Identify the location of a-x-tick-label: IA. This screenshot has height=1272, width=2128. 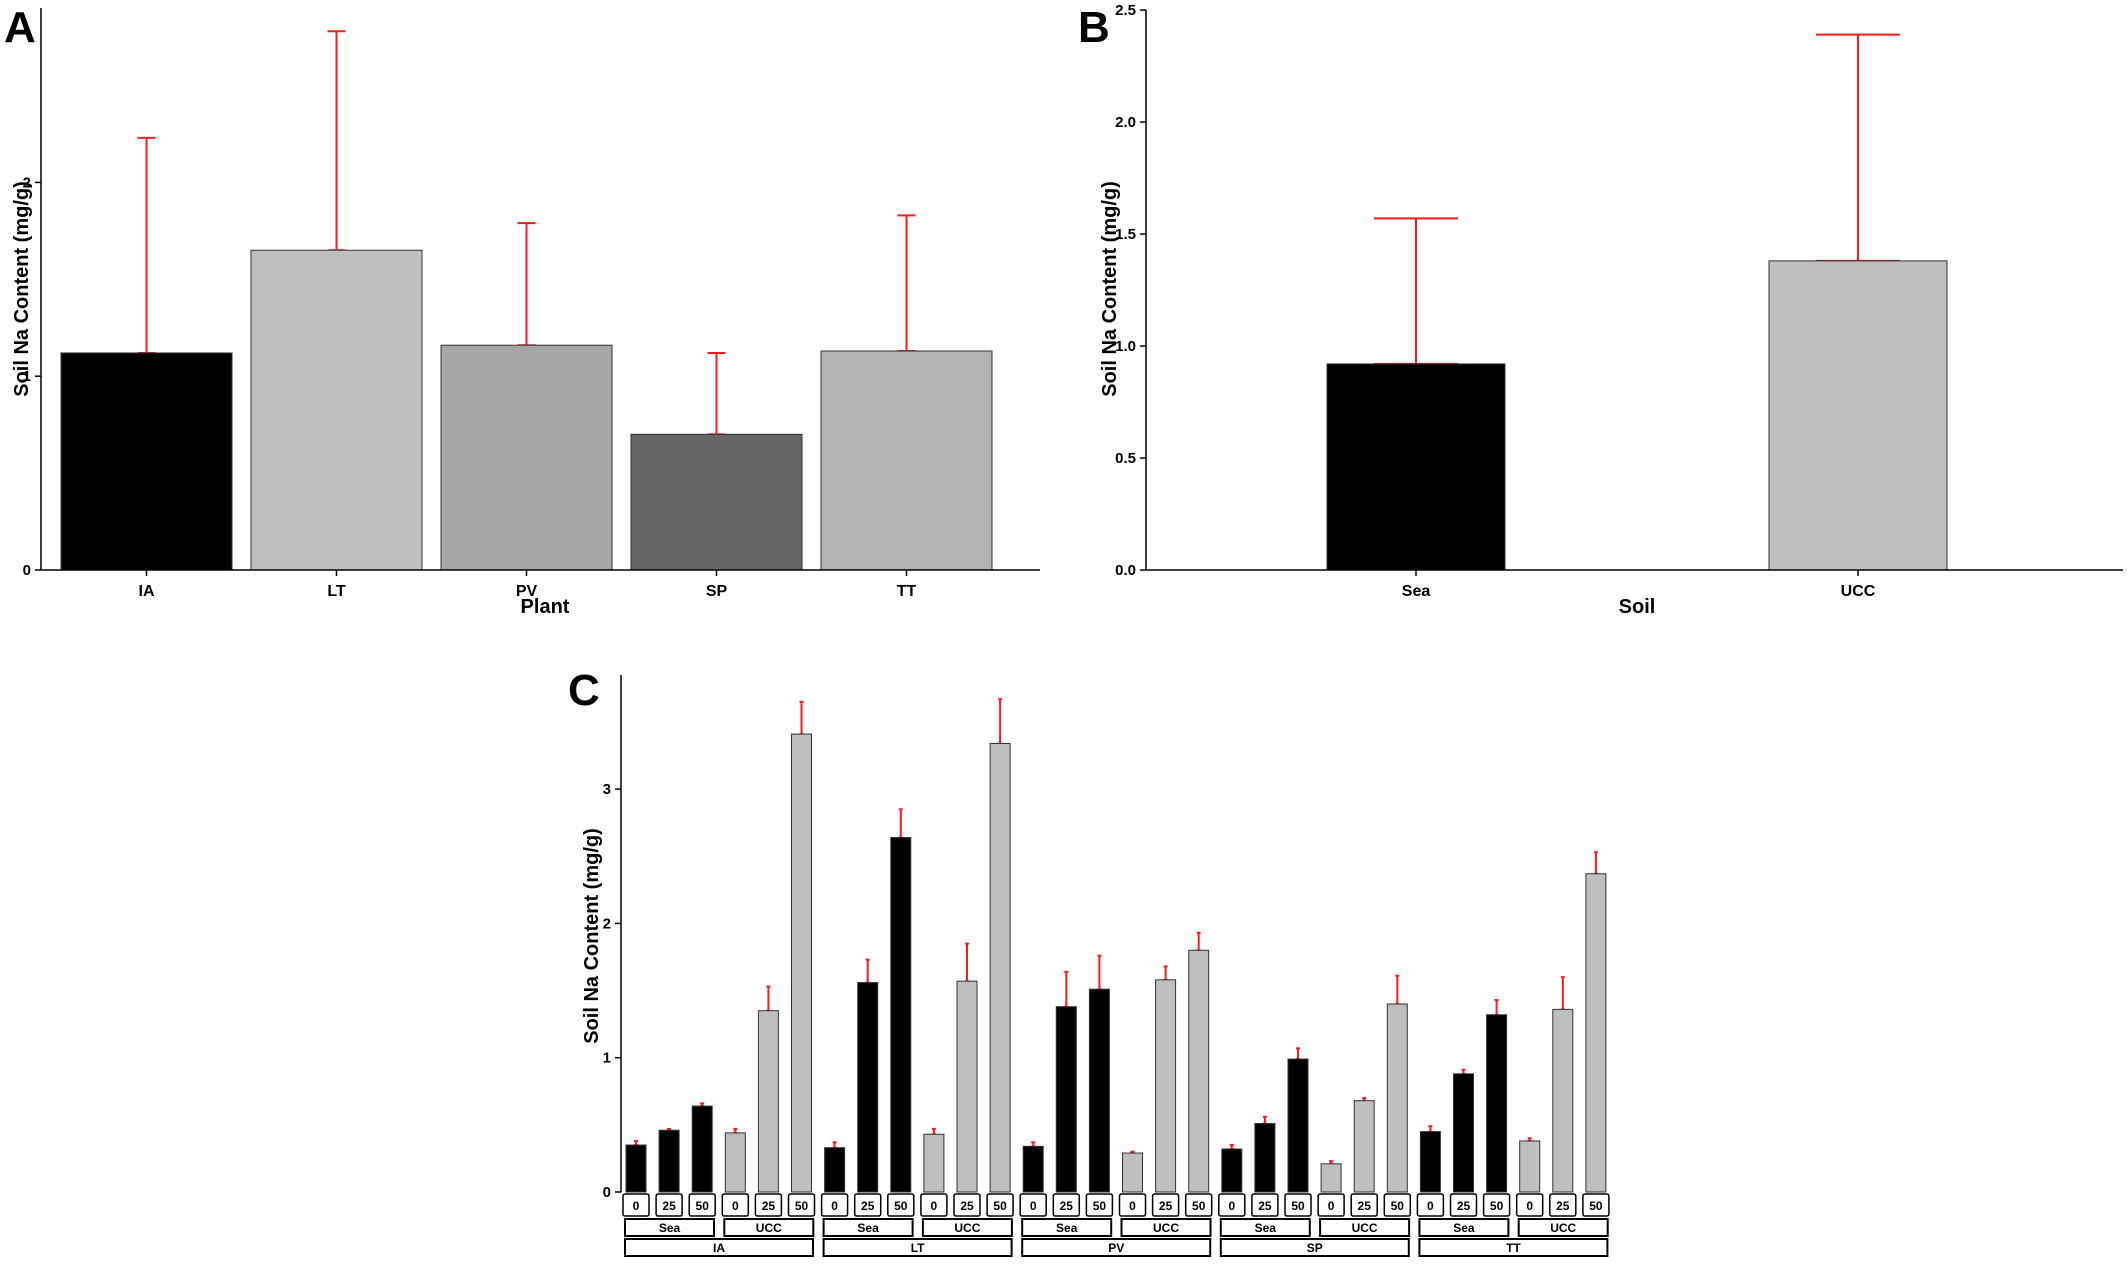
(147, 591).